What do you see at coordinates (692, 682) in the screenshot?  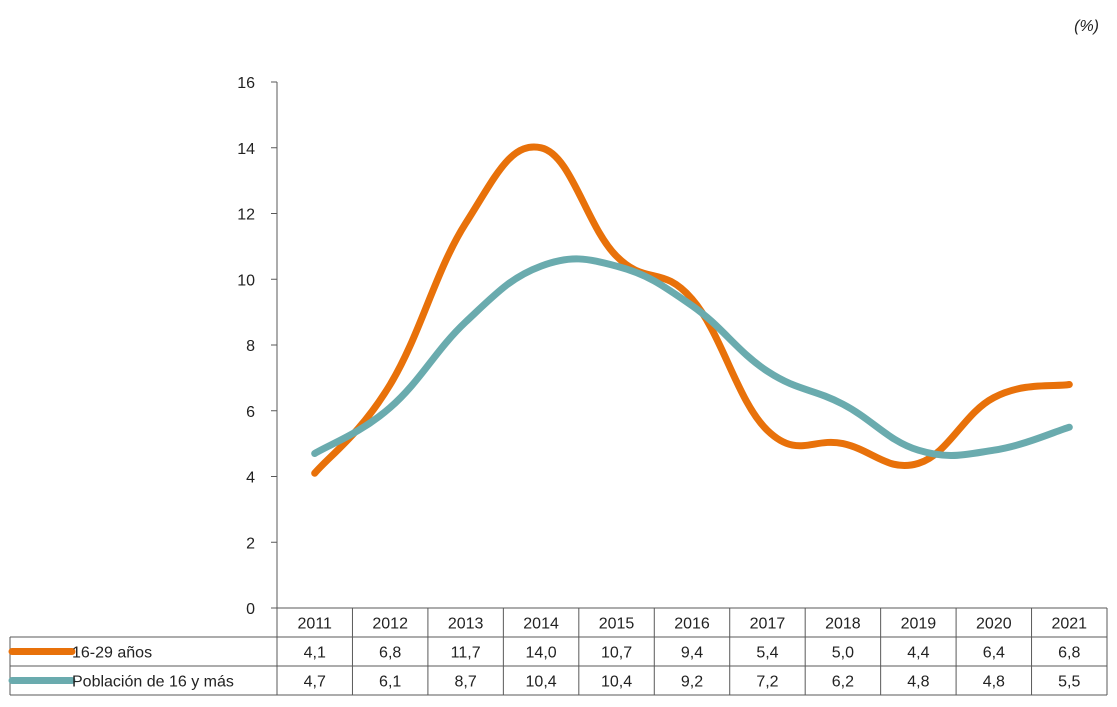 I see `data-label: 9,2` at bounding box center [692, 682].